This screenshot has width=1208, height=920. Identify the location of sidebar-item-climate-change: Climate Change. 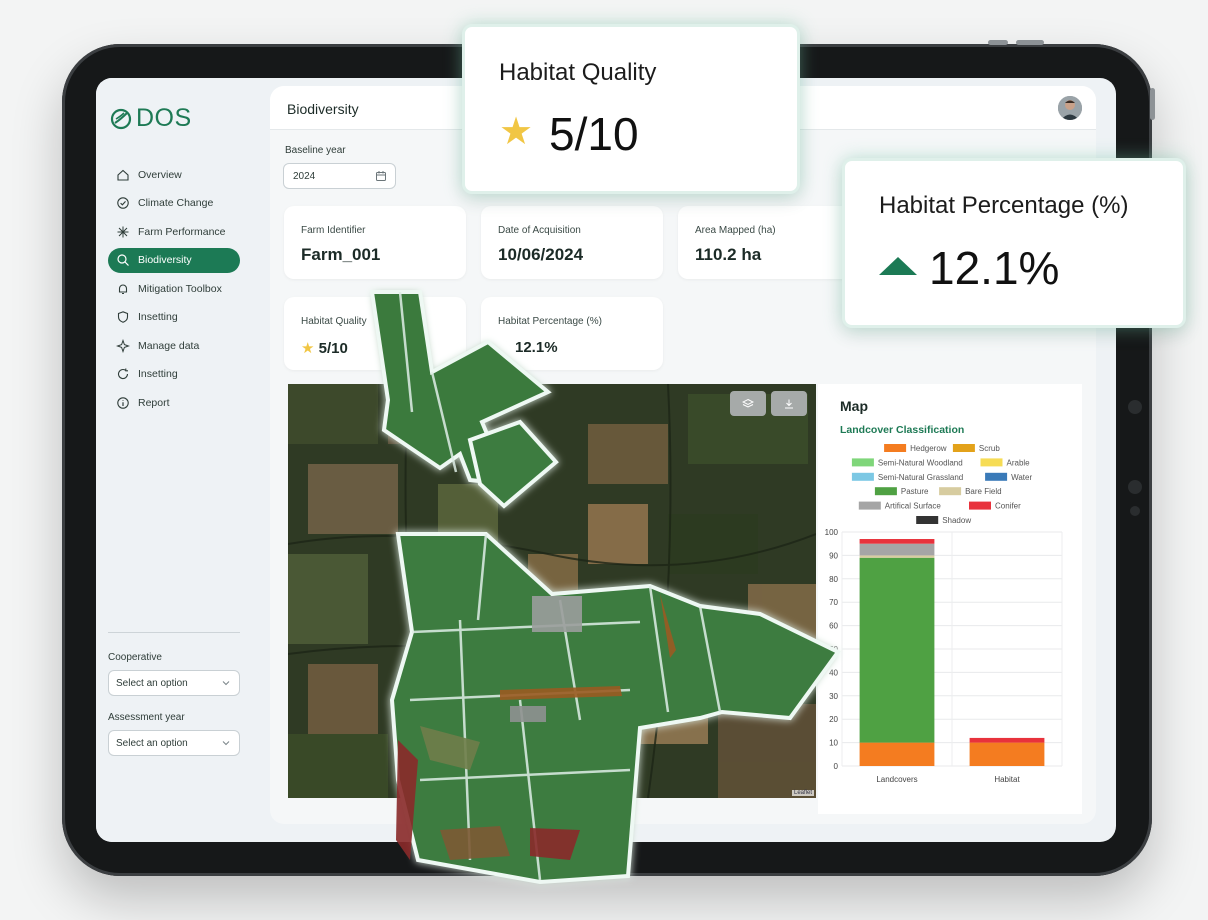
(174, 203).